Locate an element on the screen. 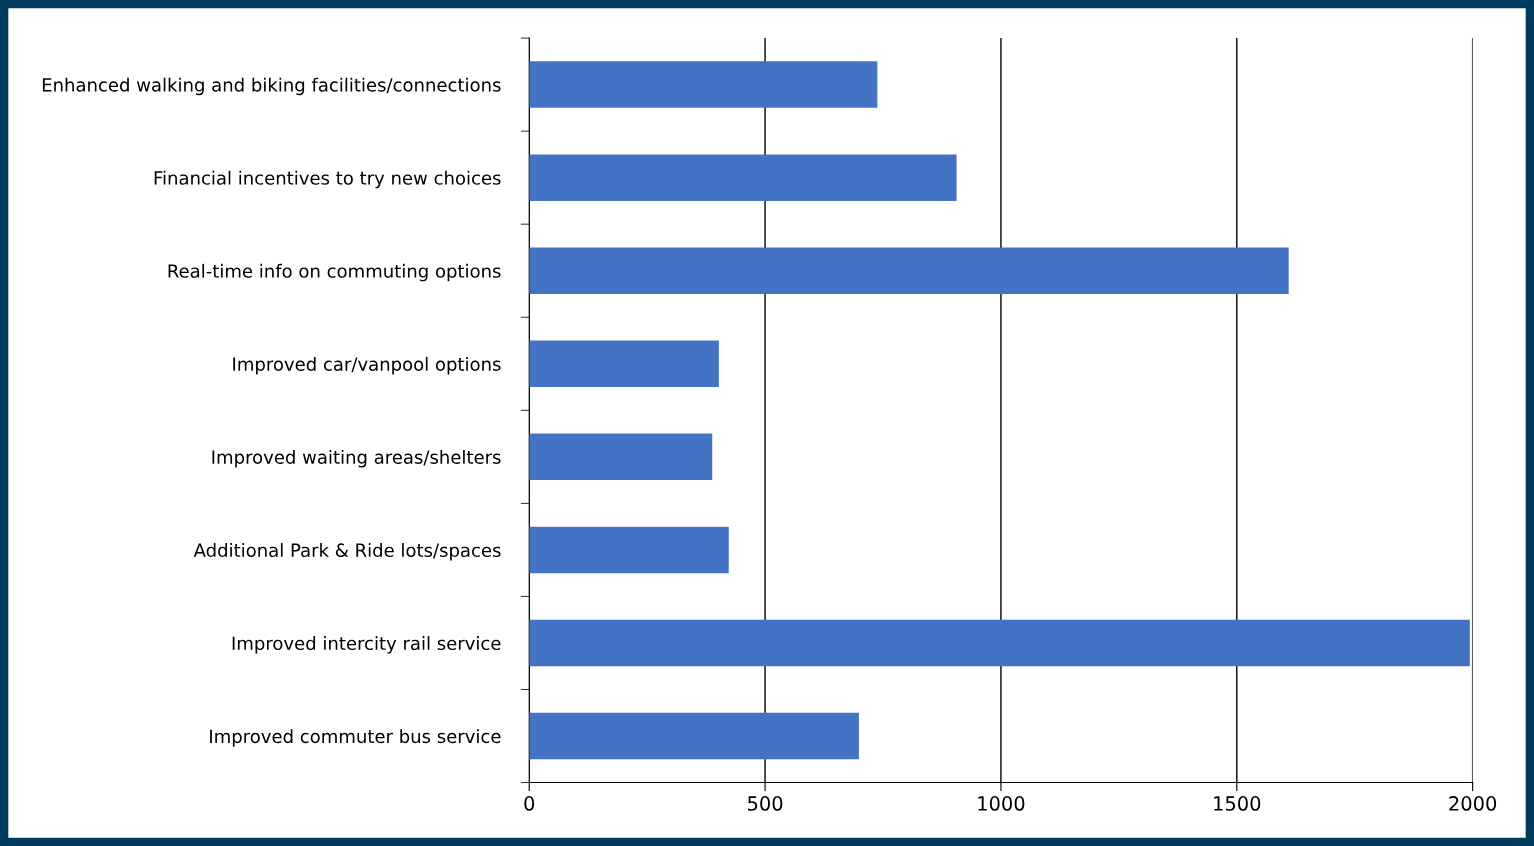 Image resolution: width=1534 pixels, height=846 pixels. x-tick-label: 2000 is located at coordinates (1473, 803).